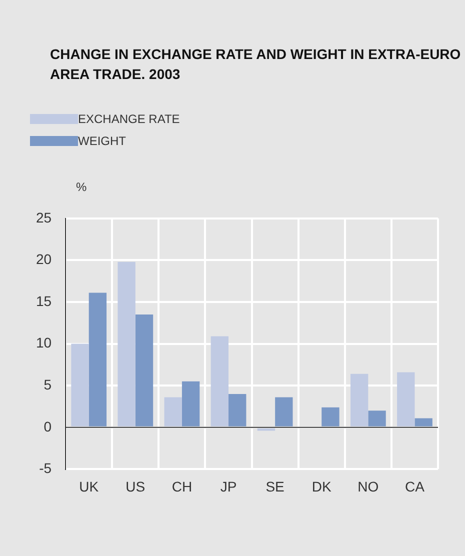  Describe the element at coordinates (44, 342) in the screenshot. I see `y-tick-label: 10` at that location.